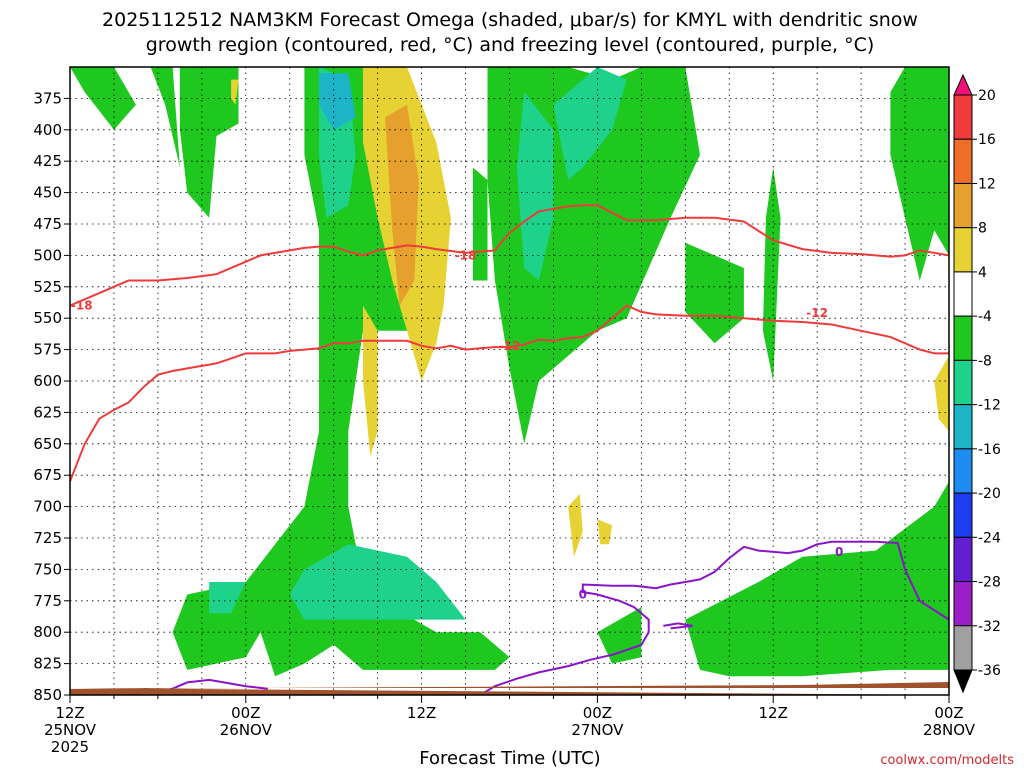 The height and width of the screenshot is (768, 1024). Describe the element at coordinates (989, 406) in the screenshot. I see `colorbar-label-7: -12` at that location.